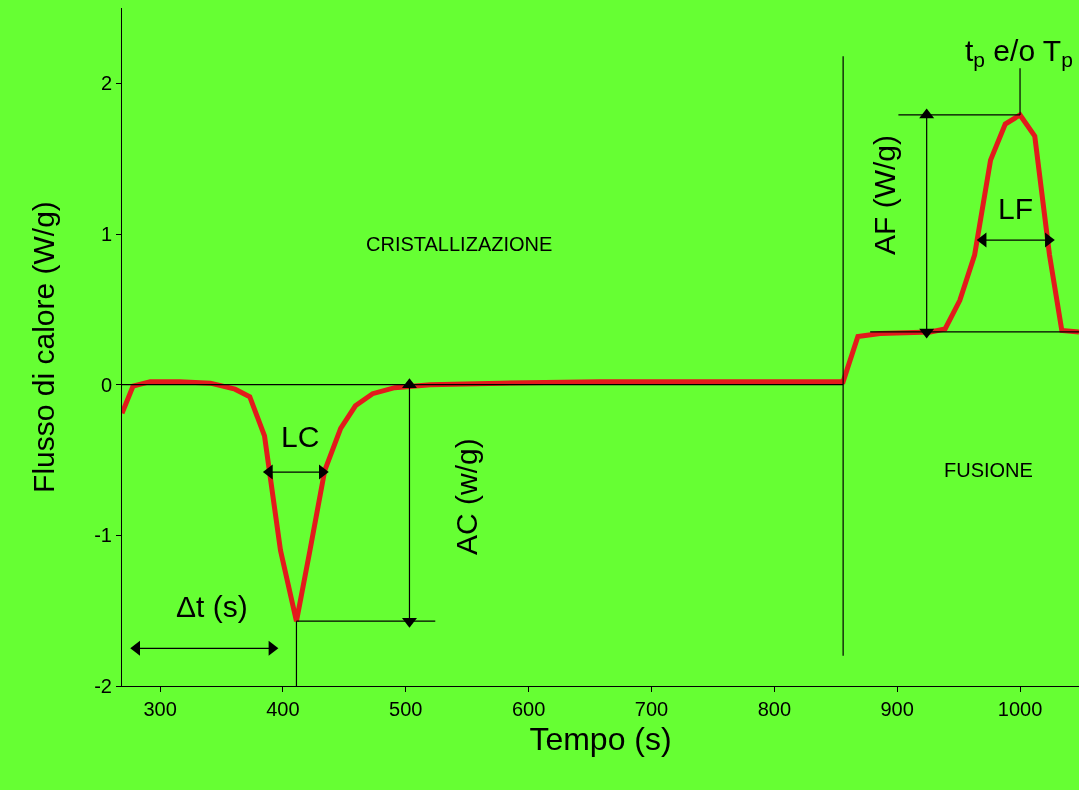 The image size is (1079, 790). I want to click on x-axis-title: Tempo (s), so click(600, 738).